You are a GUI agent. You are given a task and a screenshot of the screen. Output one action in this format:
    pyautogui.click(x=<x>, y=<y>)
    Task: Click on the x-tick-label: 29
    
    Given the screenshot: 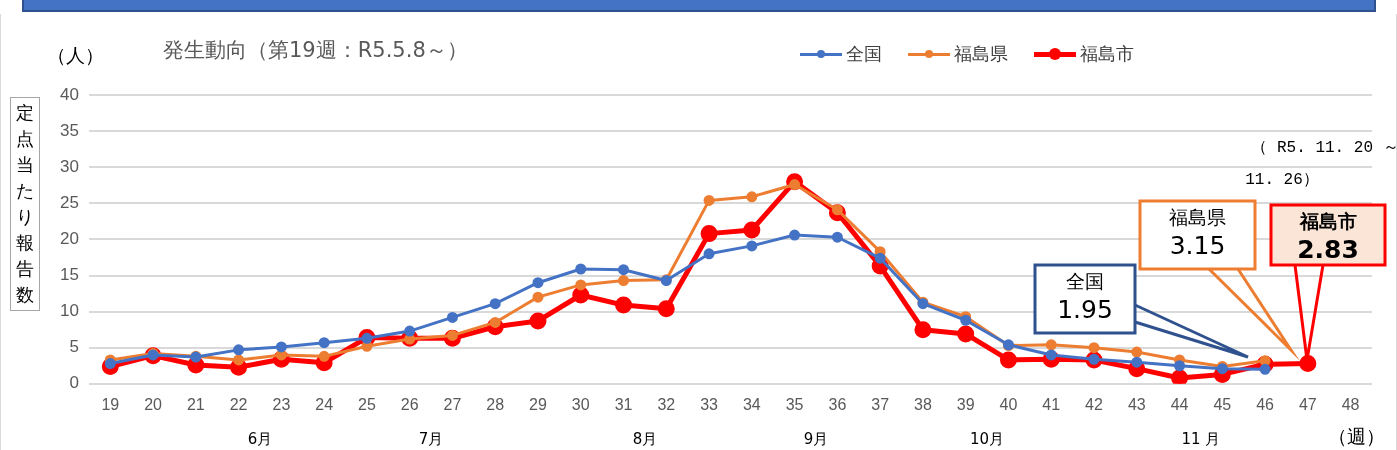 What is the action you would take?
    pyautogui.click(x=538, y=404)
    